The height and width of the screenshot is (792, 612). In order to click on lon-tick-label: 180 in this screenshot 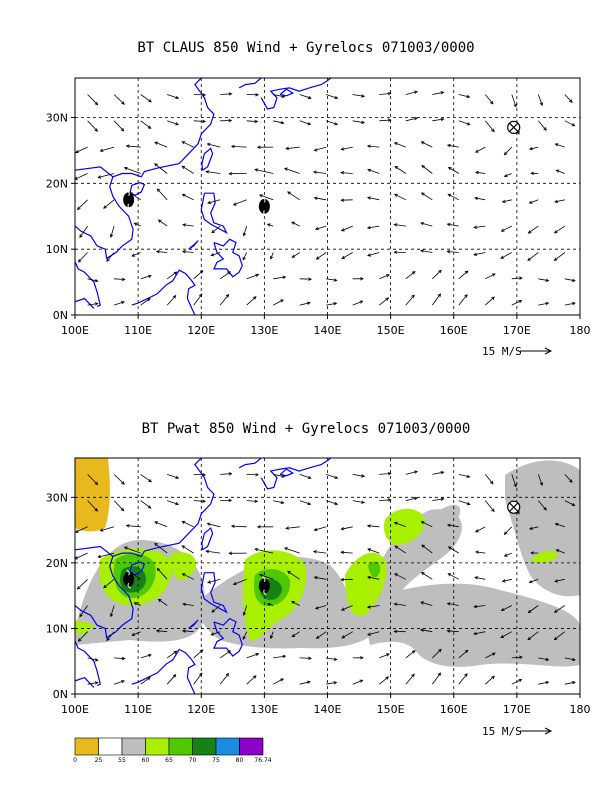, I will do `click(580, 709)`.